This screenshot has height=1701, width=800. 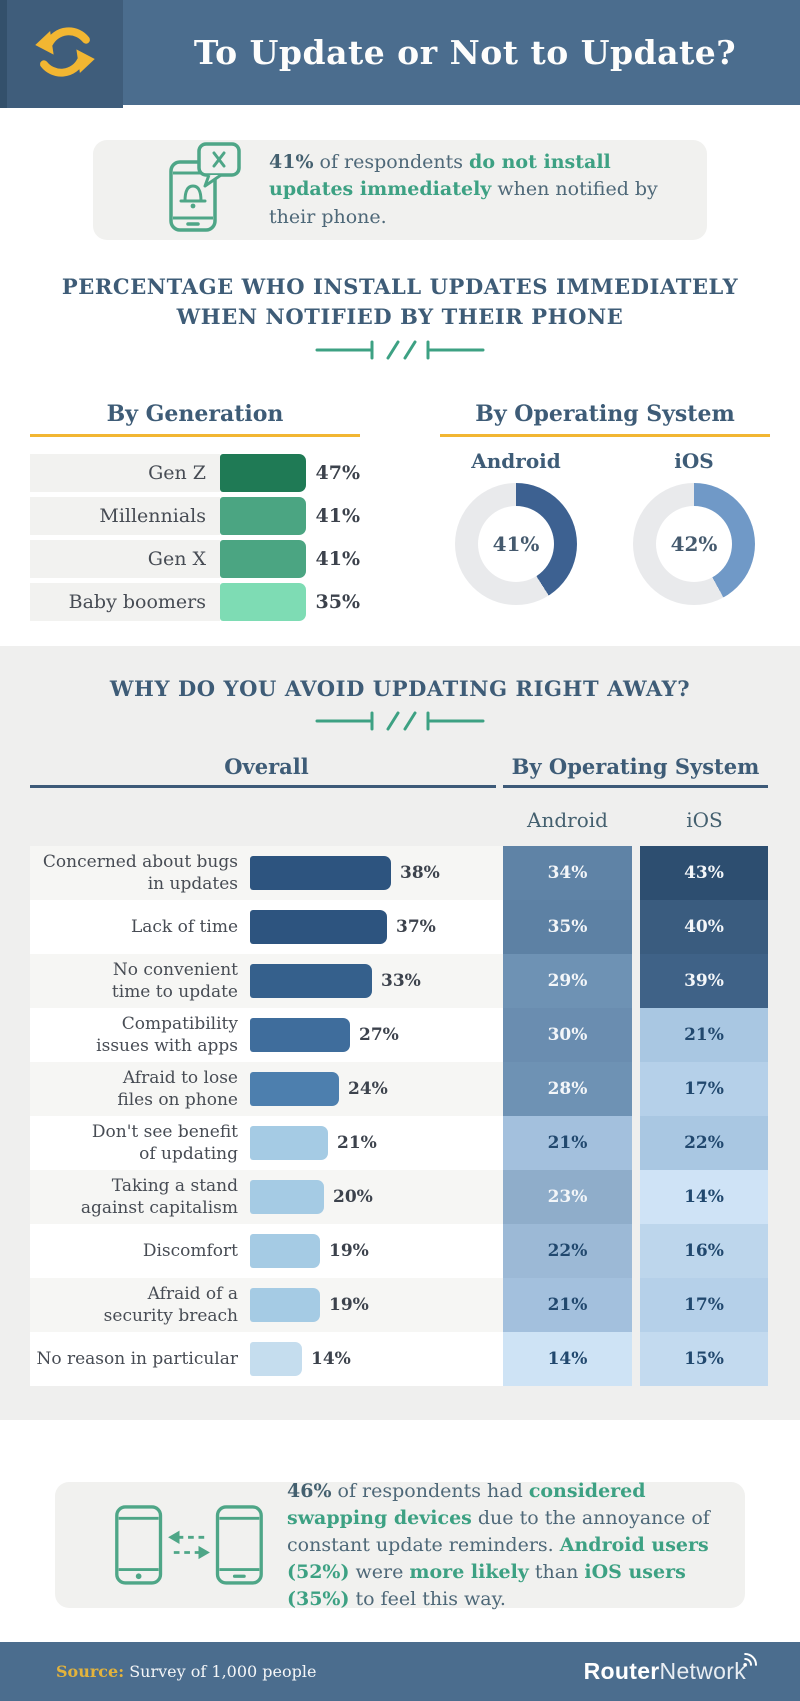 I want to click on section-title: WHY DO YOU AVOID UPDATING RIGHT AWAY?, so click(x=400, y=688).